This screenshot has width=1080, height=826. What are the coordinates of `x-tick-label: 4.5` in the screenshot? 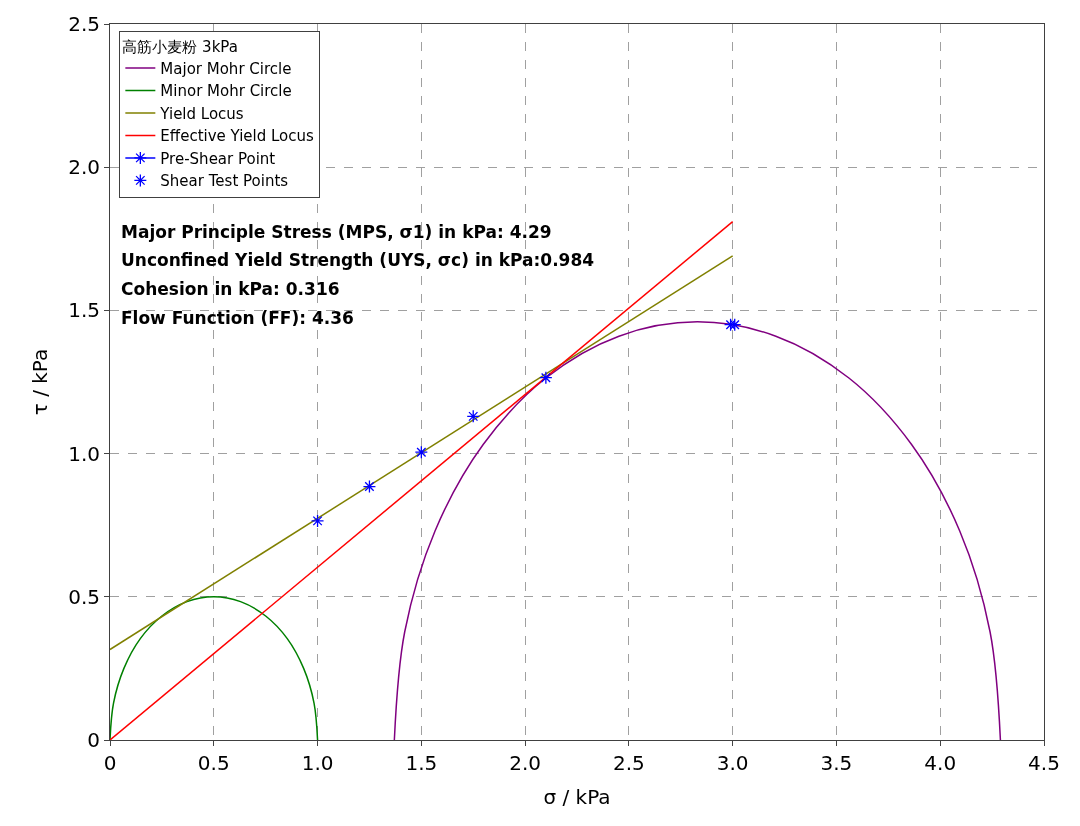 It's located at (1044, 763).